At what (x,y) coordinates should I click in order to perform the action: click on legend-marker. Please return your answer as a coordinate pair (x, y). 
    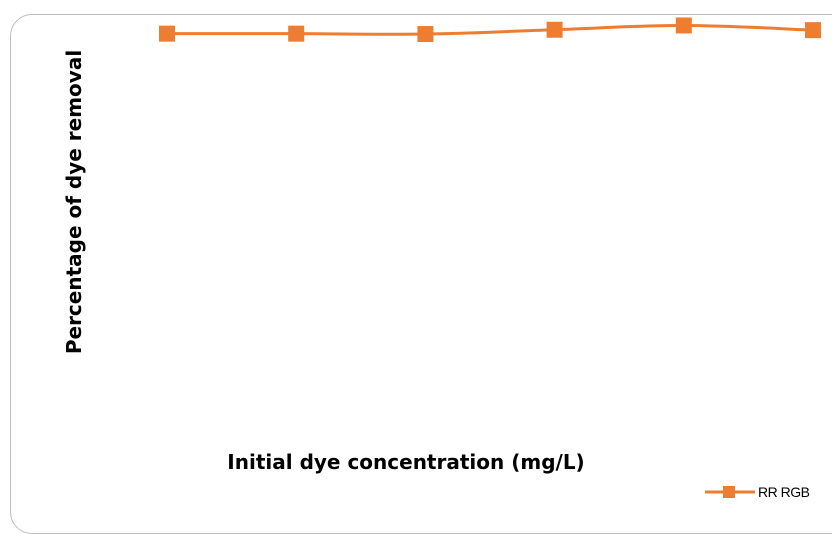
    Looking at the image, I should click on (729, 492).